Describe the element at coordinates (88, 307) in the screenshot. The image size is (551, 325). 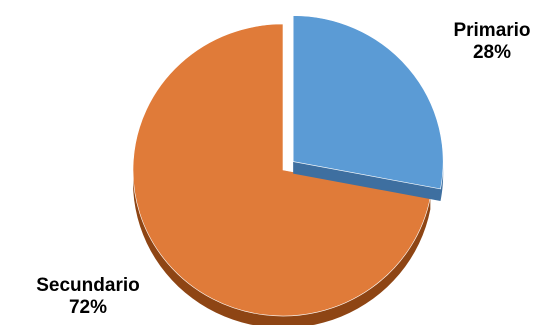
I see `slice-percent-secundario: 72%` at that location.